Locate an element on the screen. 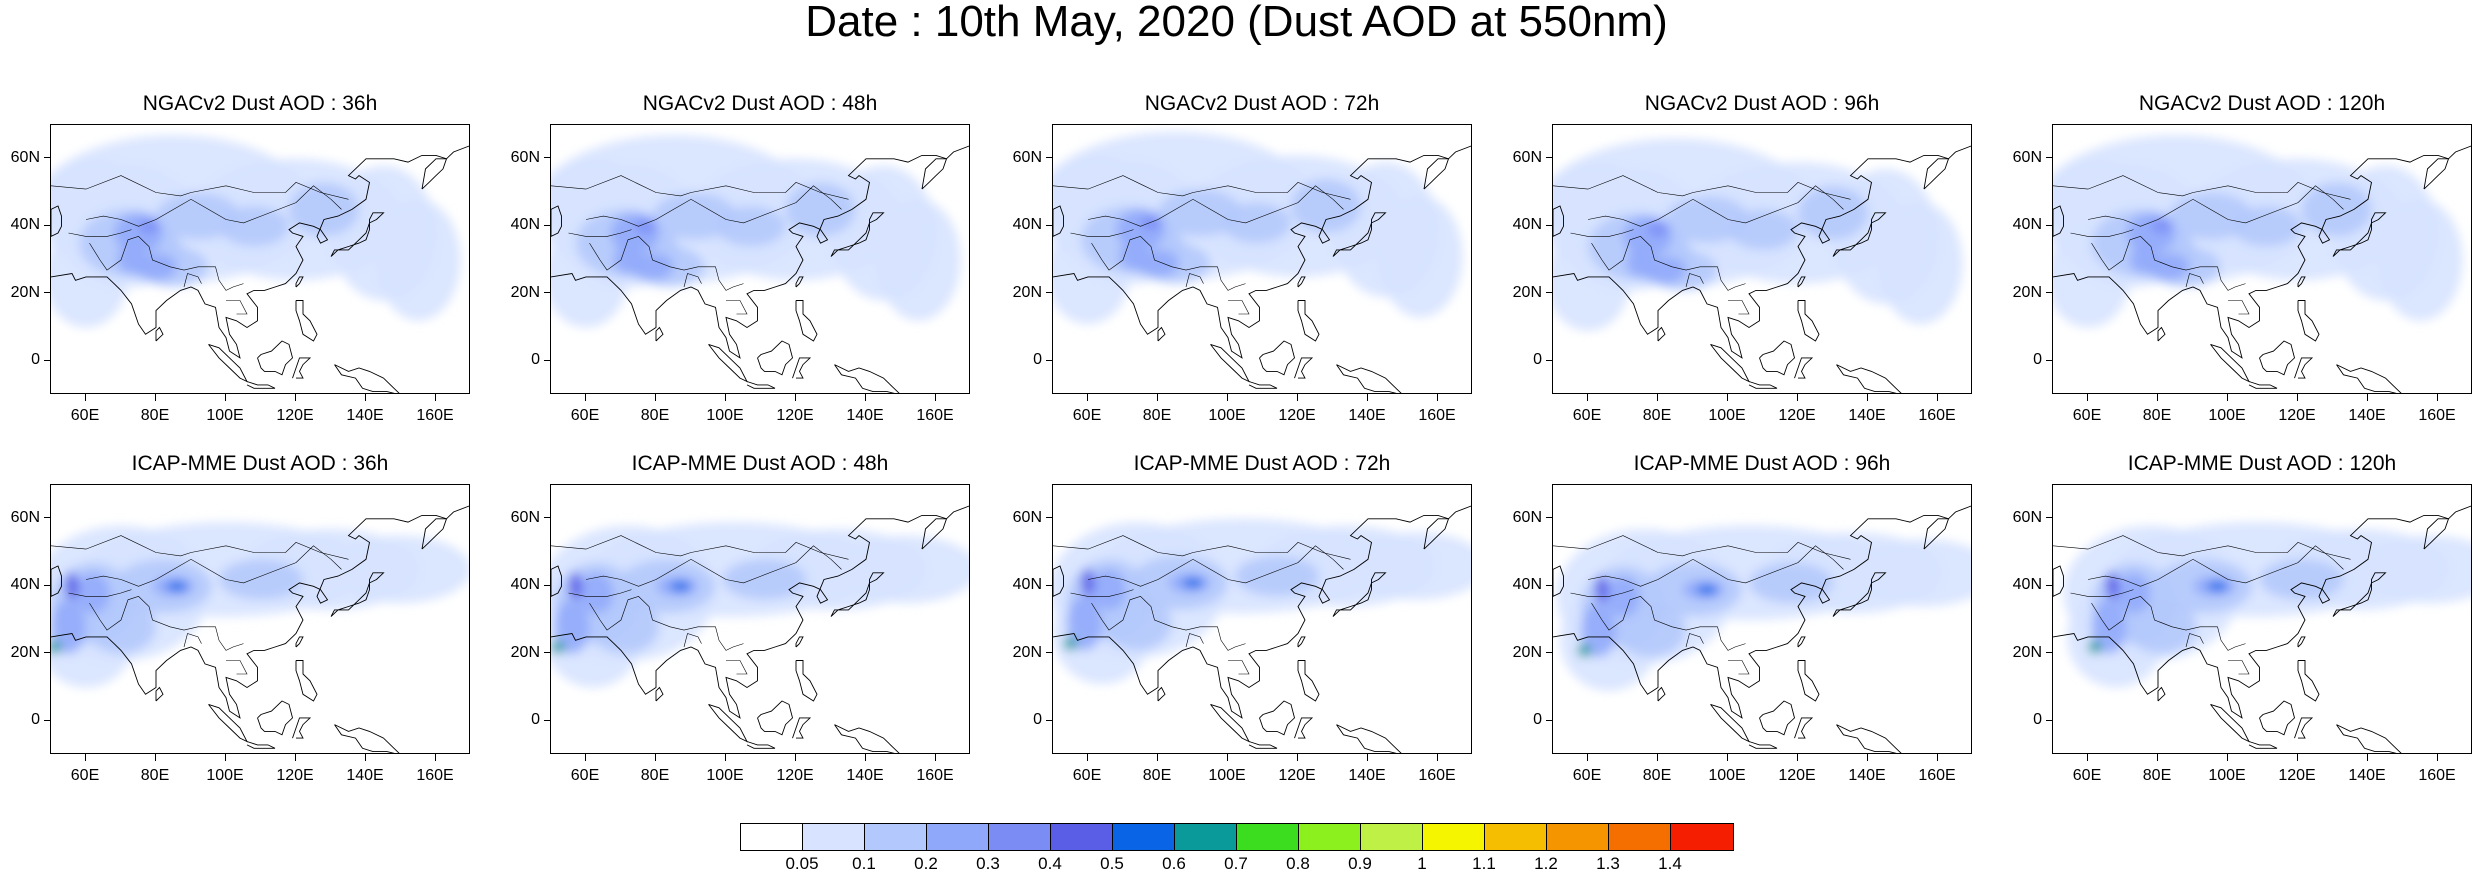  panel-title: ICAP-MME Dust AOD : 36h is located at coordinates (260, 463).